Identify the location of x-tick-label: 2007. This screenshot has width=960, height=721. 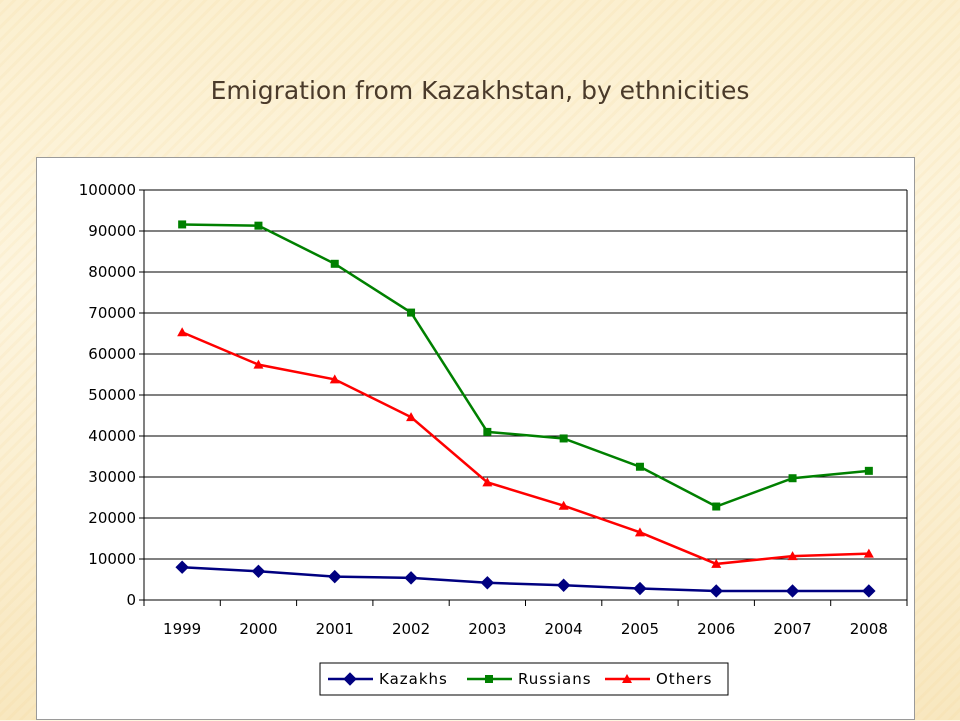
(792, 629).